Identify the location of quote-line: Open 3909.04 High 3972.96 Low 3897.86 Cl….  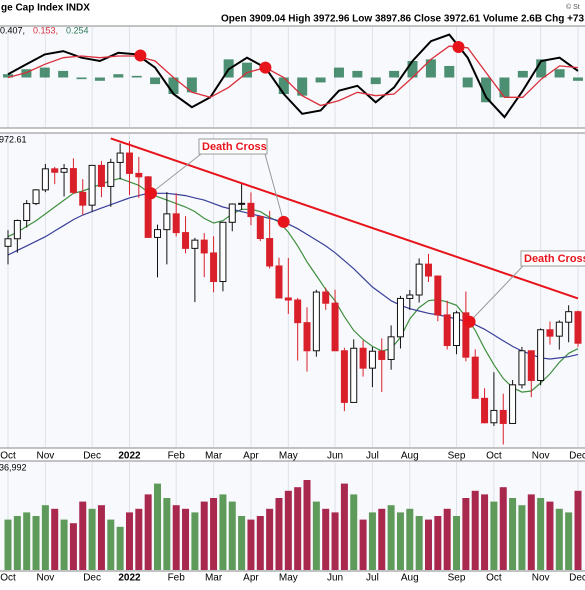
(402, 19).